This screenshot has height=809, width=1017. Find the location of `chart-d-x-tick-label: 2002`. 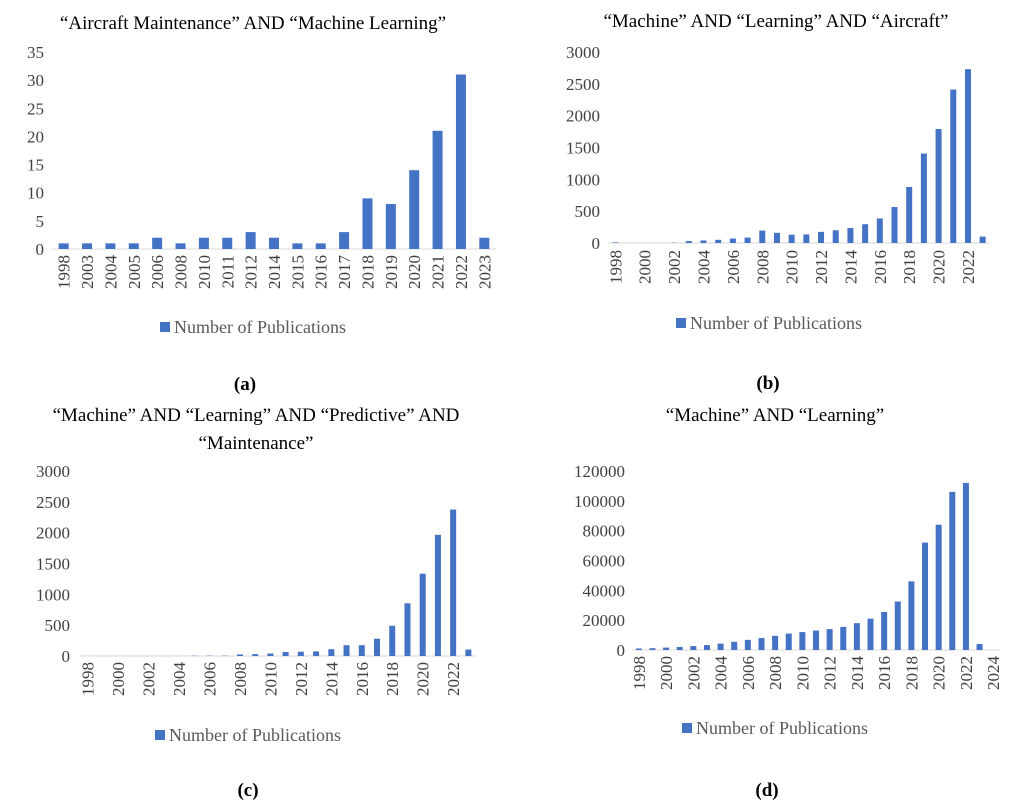

chart-d-x-tick-label: 2002 is located at coordinates (693, 673).